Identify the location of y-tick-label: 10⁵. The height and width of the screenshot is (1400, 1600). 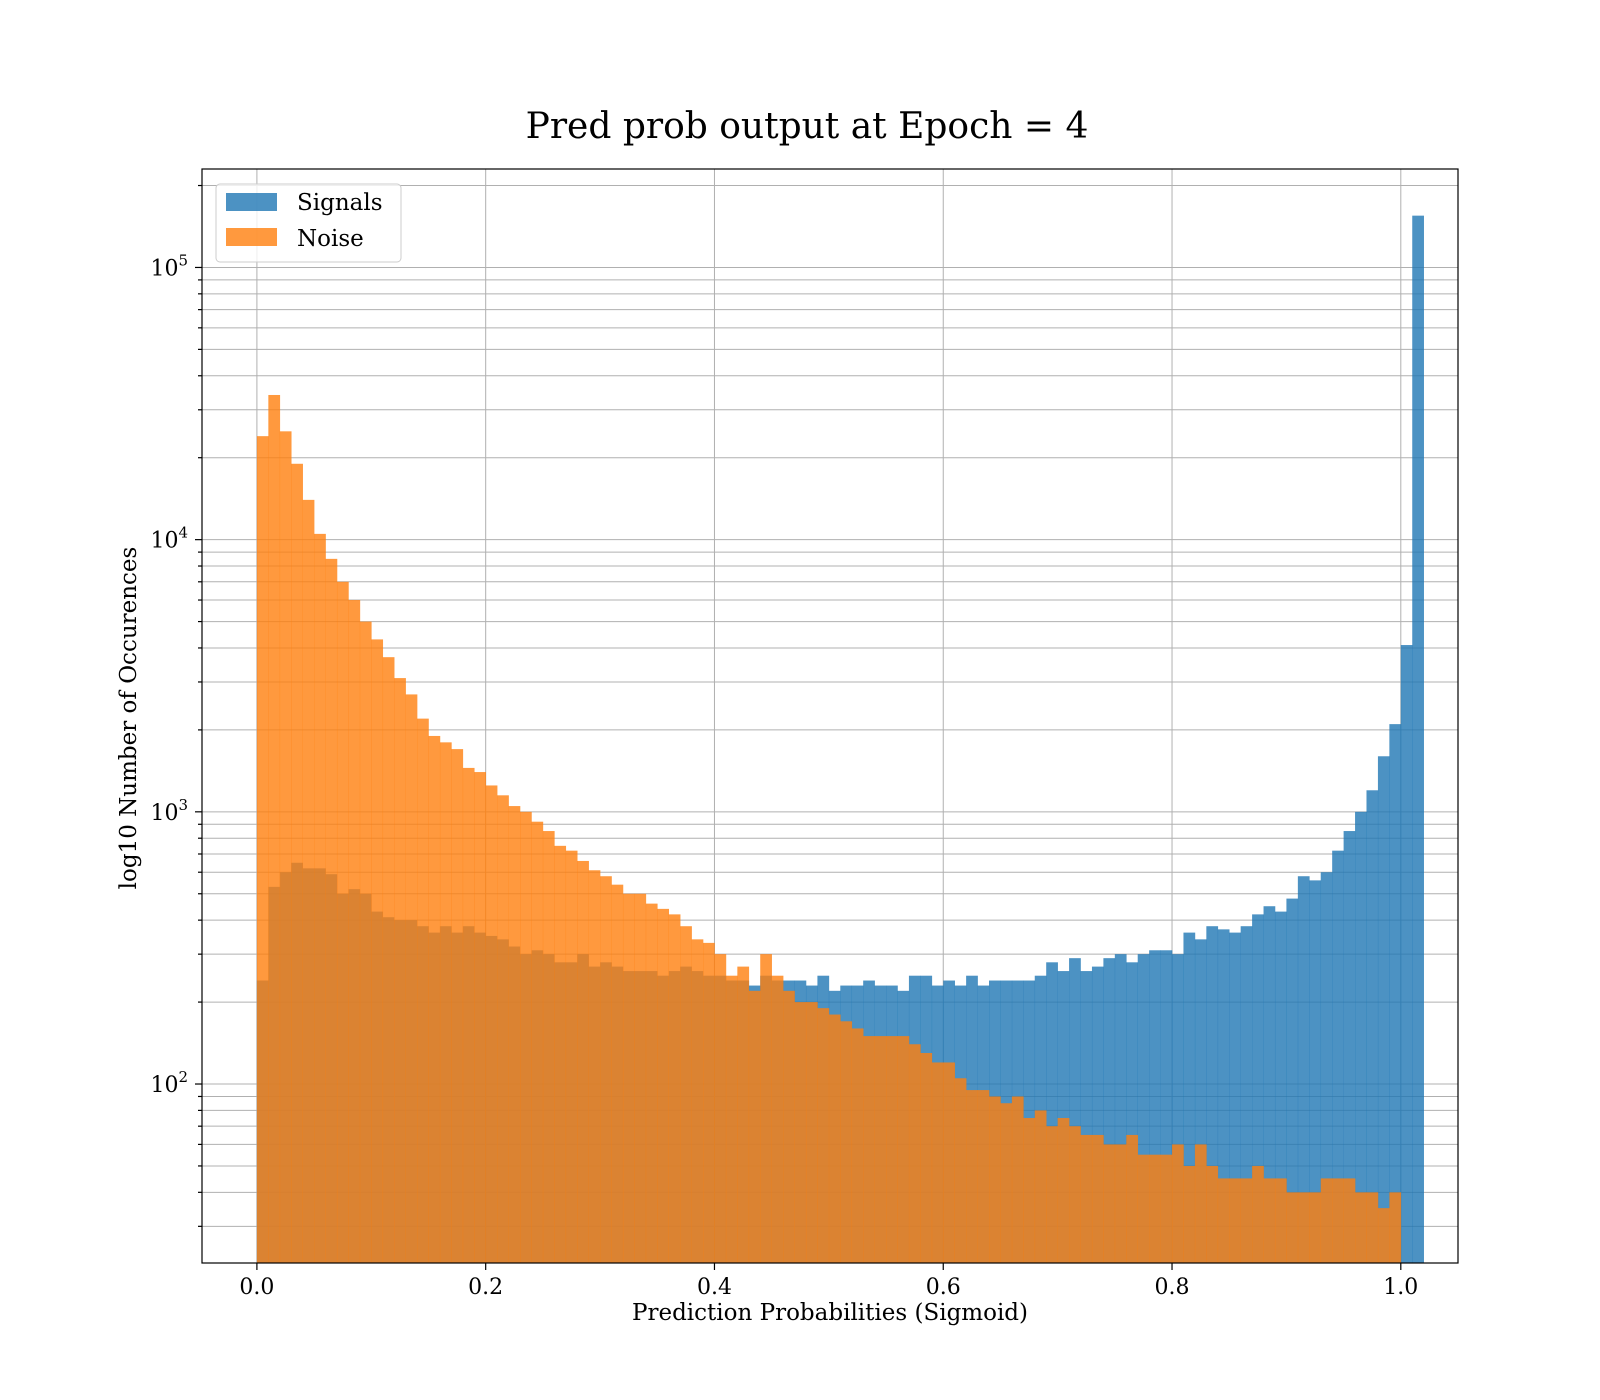
(169, 266).